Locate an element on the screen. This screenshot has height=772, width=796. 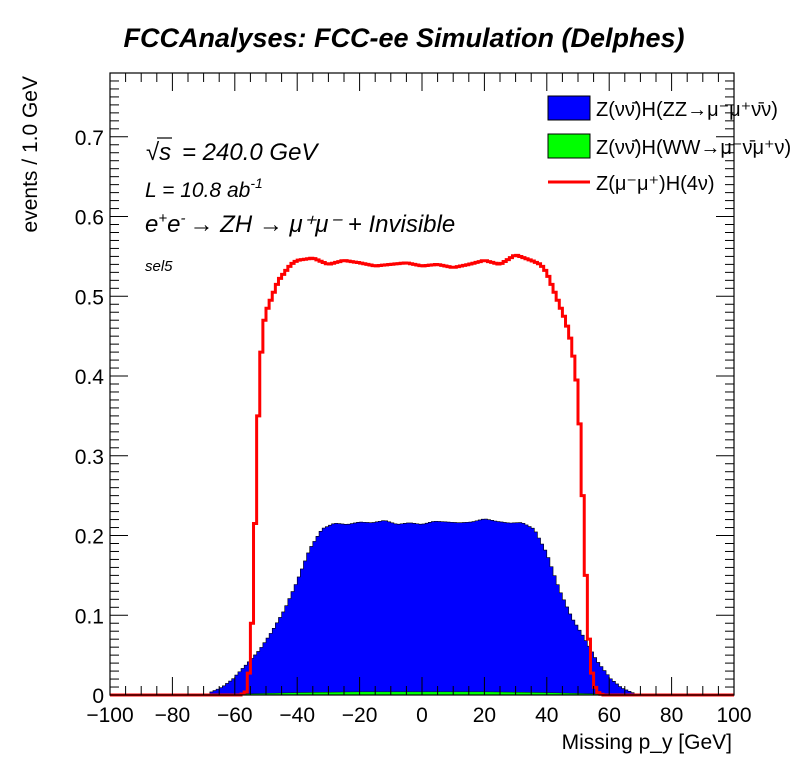
y-tick-label: 0.7 is located at coordinates (89, 138).